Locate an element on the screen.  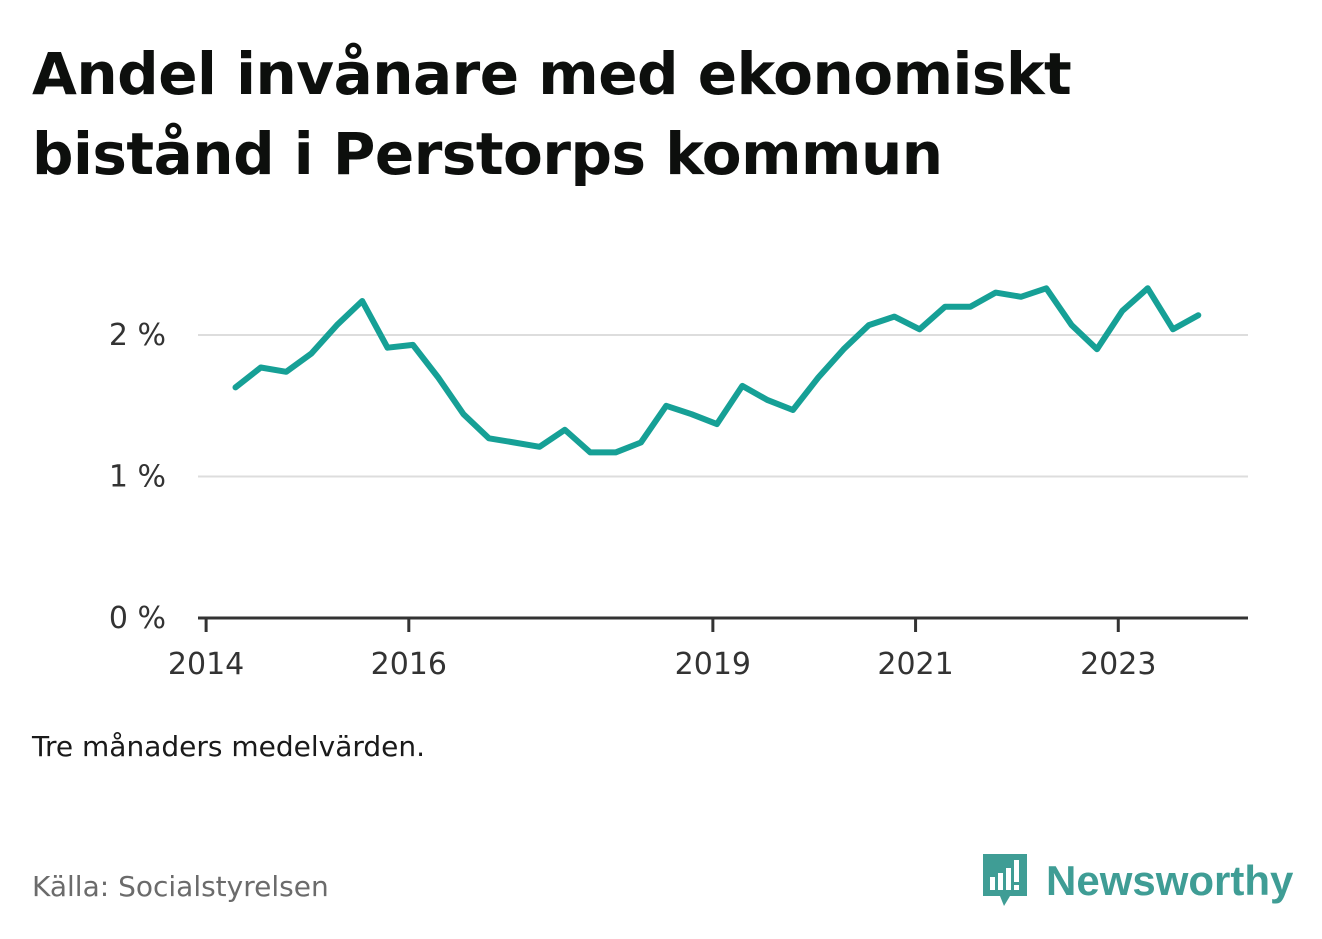
series-line is located at coordinates (717, 370).